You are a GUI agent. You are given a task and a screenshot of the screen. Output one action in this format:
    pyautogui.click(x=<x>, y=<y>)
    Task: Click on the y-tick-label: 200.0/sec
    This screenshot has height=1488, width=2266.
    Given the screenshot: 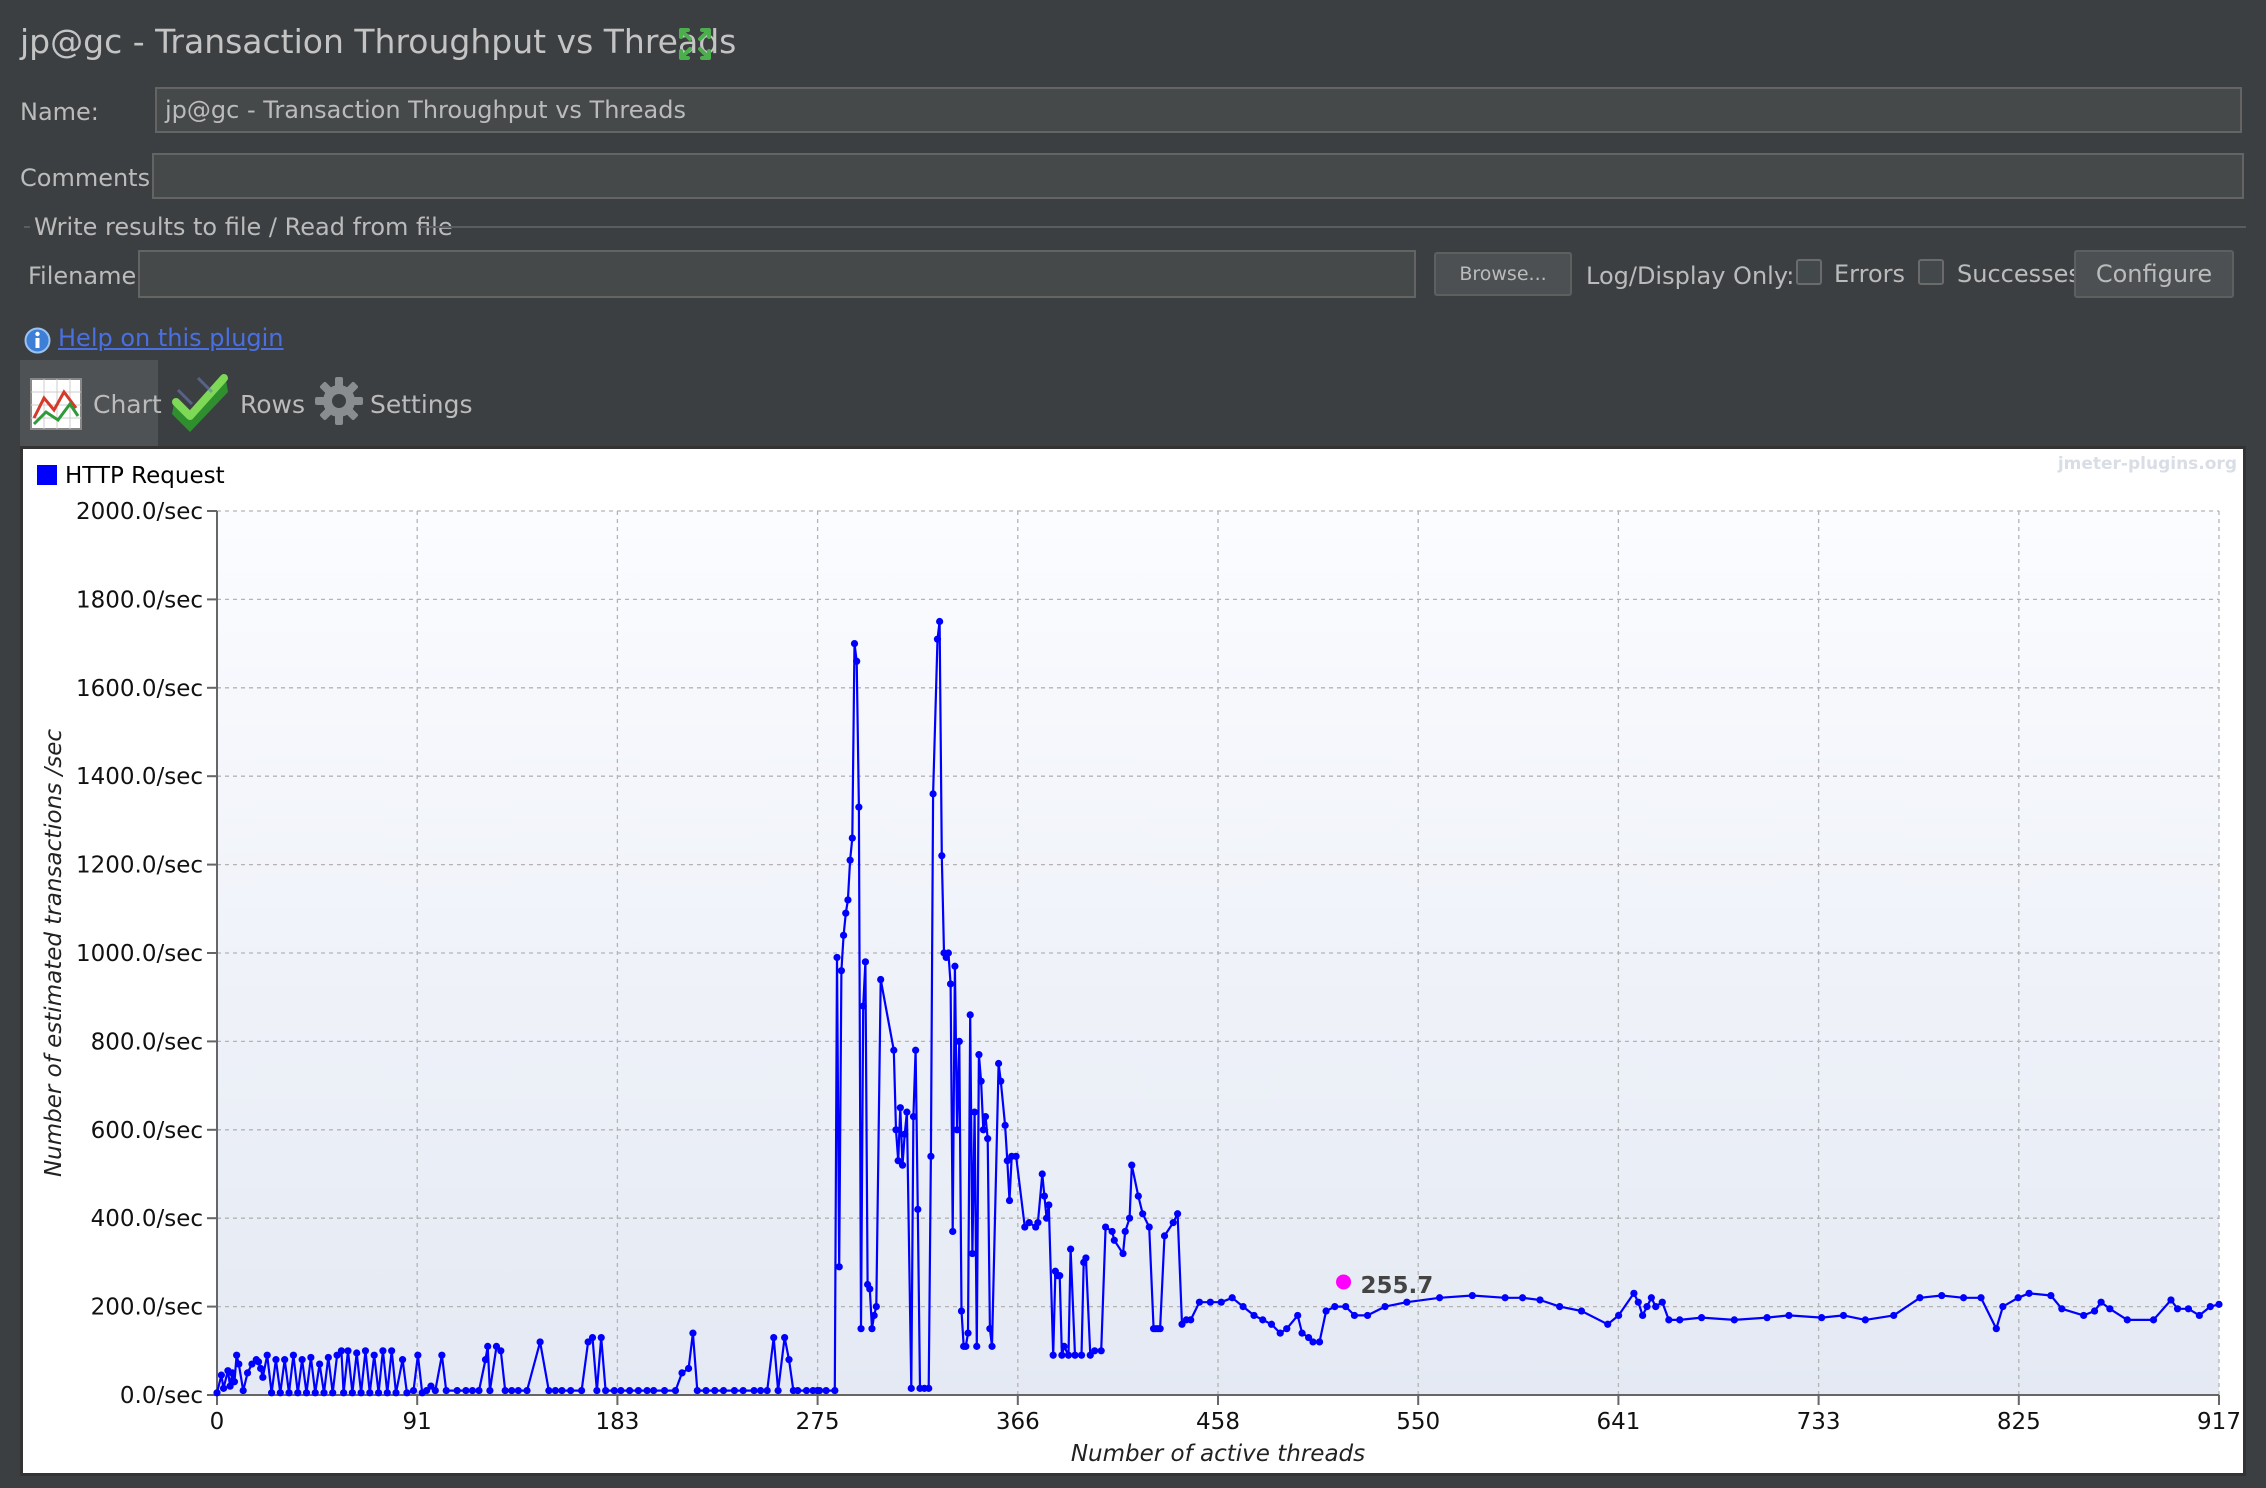 What is the action you would take?
    pyautogui.click(x=147, y=1308)
    